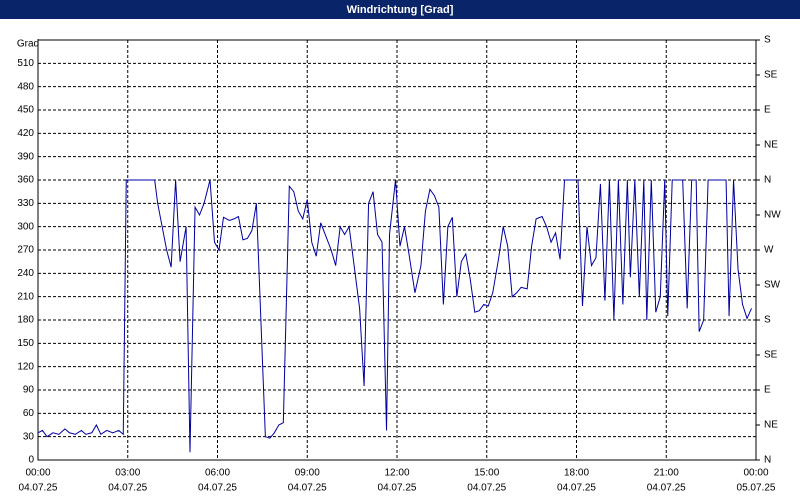 This screenshot has width=800, height=500. I want to click on x-tick-date: 05.07.25, so click(756, 488).